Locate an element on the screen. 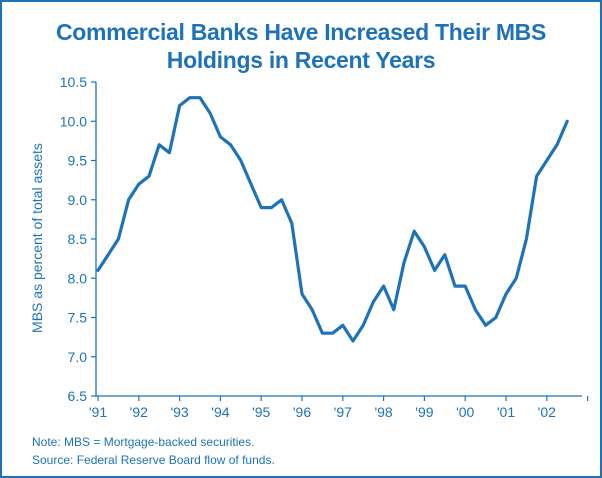  y-tick-label: 7.5 is located at coordinates (78, 318).